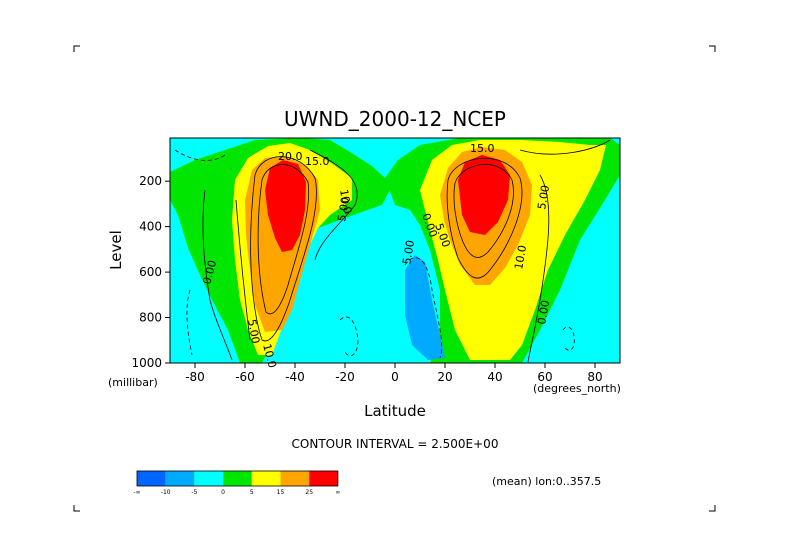 This screenshot has width=789, height=558. I want to click on x-tick-label: 40, so click(494, 377).